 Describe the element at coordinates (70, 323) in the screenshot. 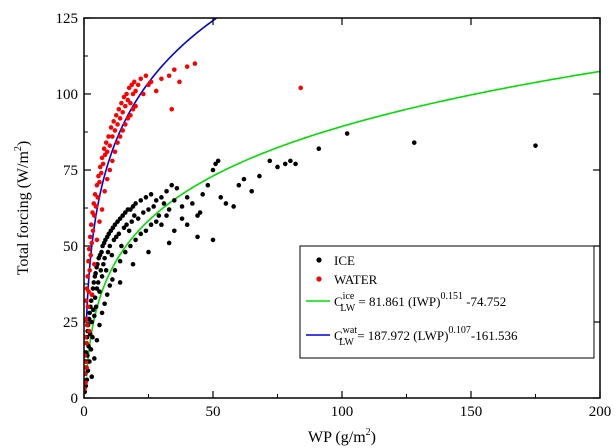

I see `y-tick-label: 25` at that location.